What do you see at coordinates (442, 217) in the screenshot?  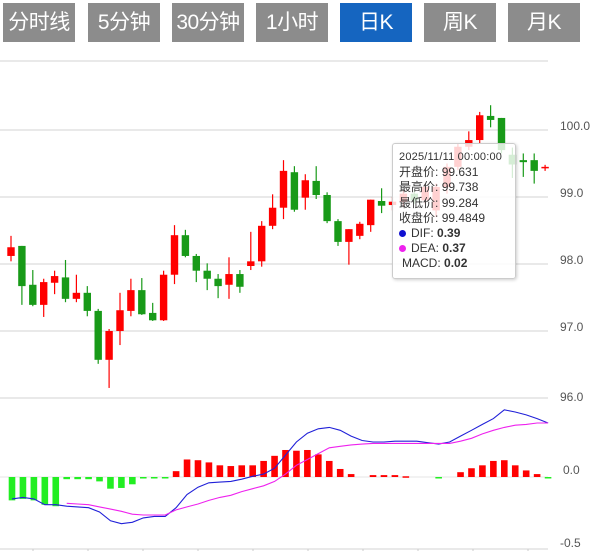 I see `tooltip-close: 收盘价: 99.4849` at bounding box center [442, 217].